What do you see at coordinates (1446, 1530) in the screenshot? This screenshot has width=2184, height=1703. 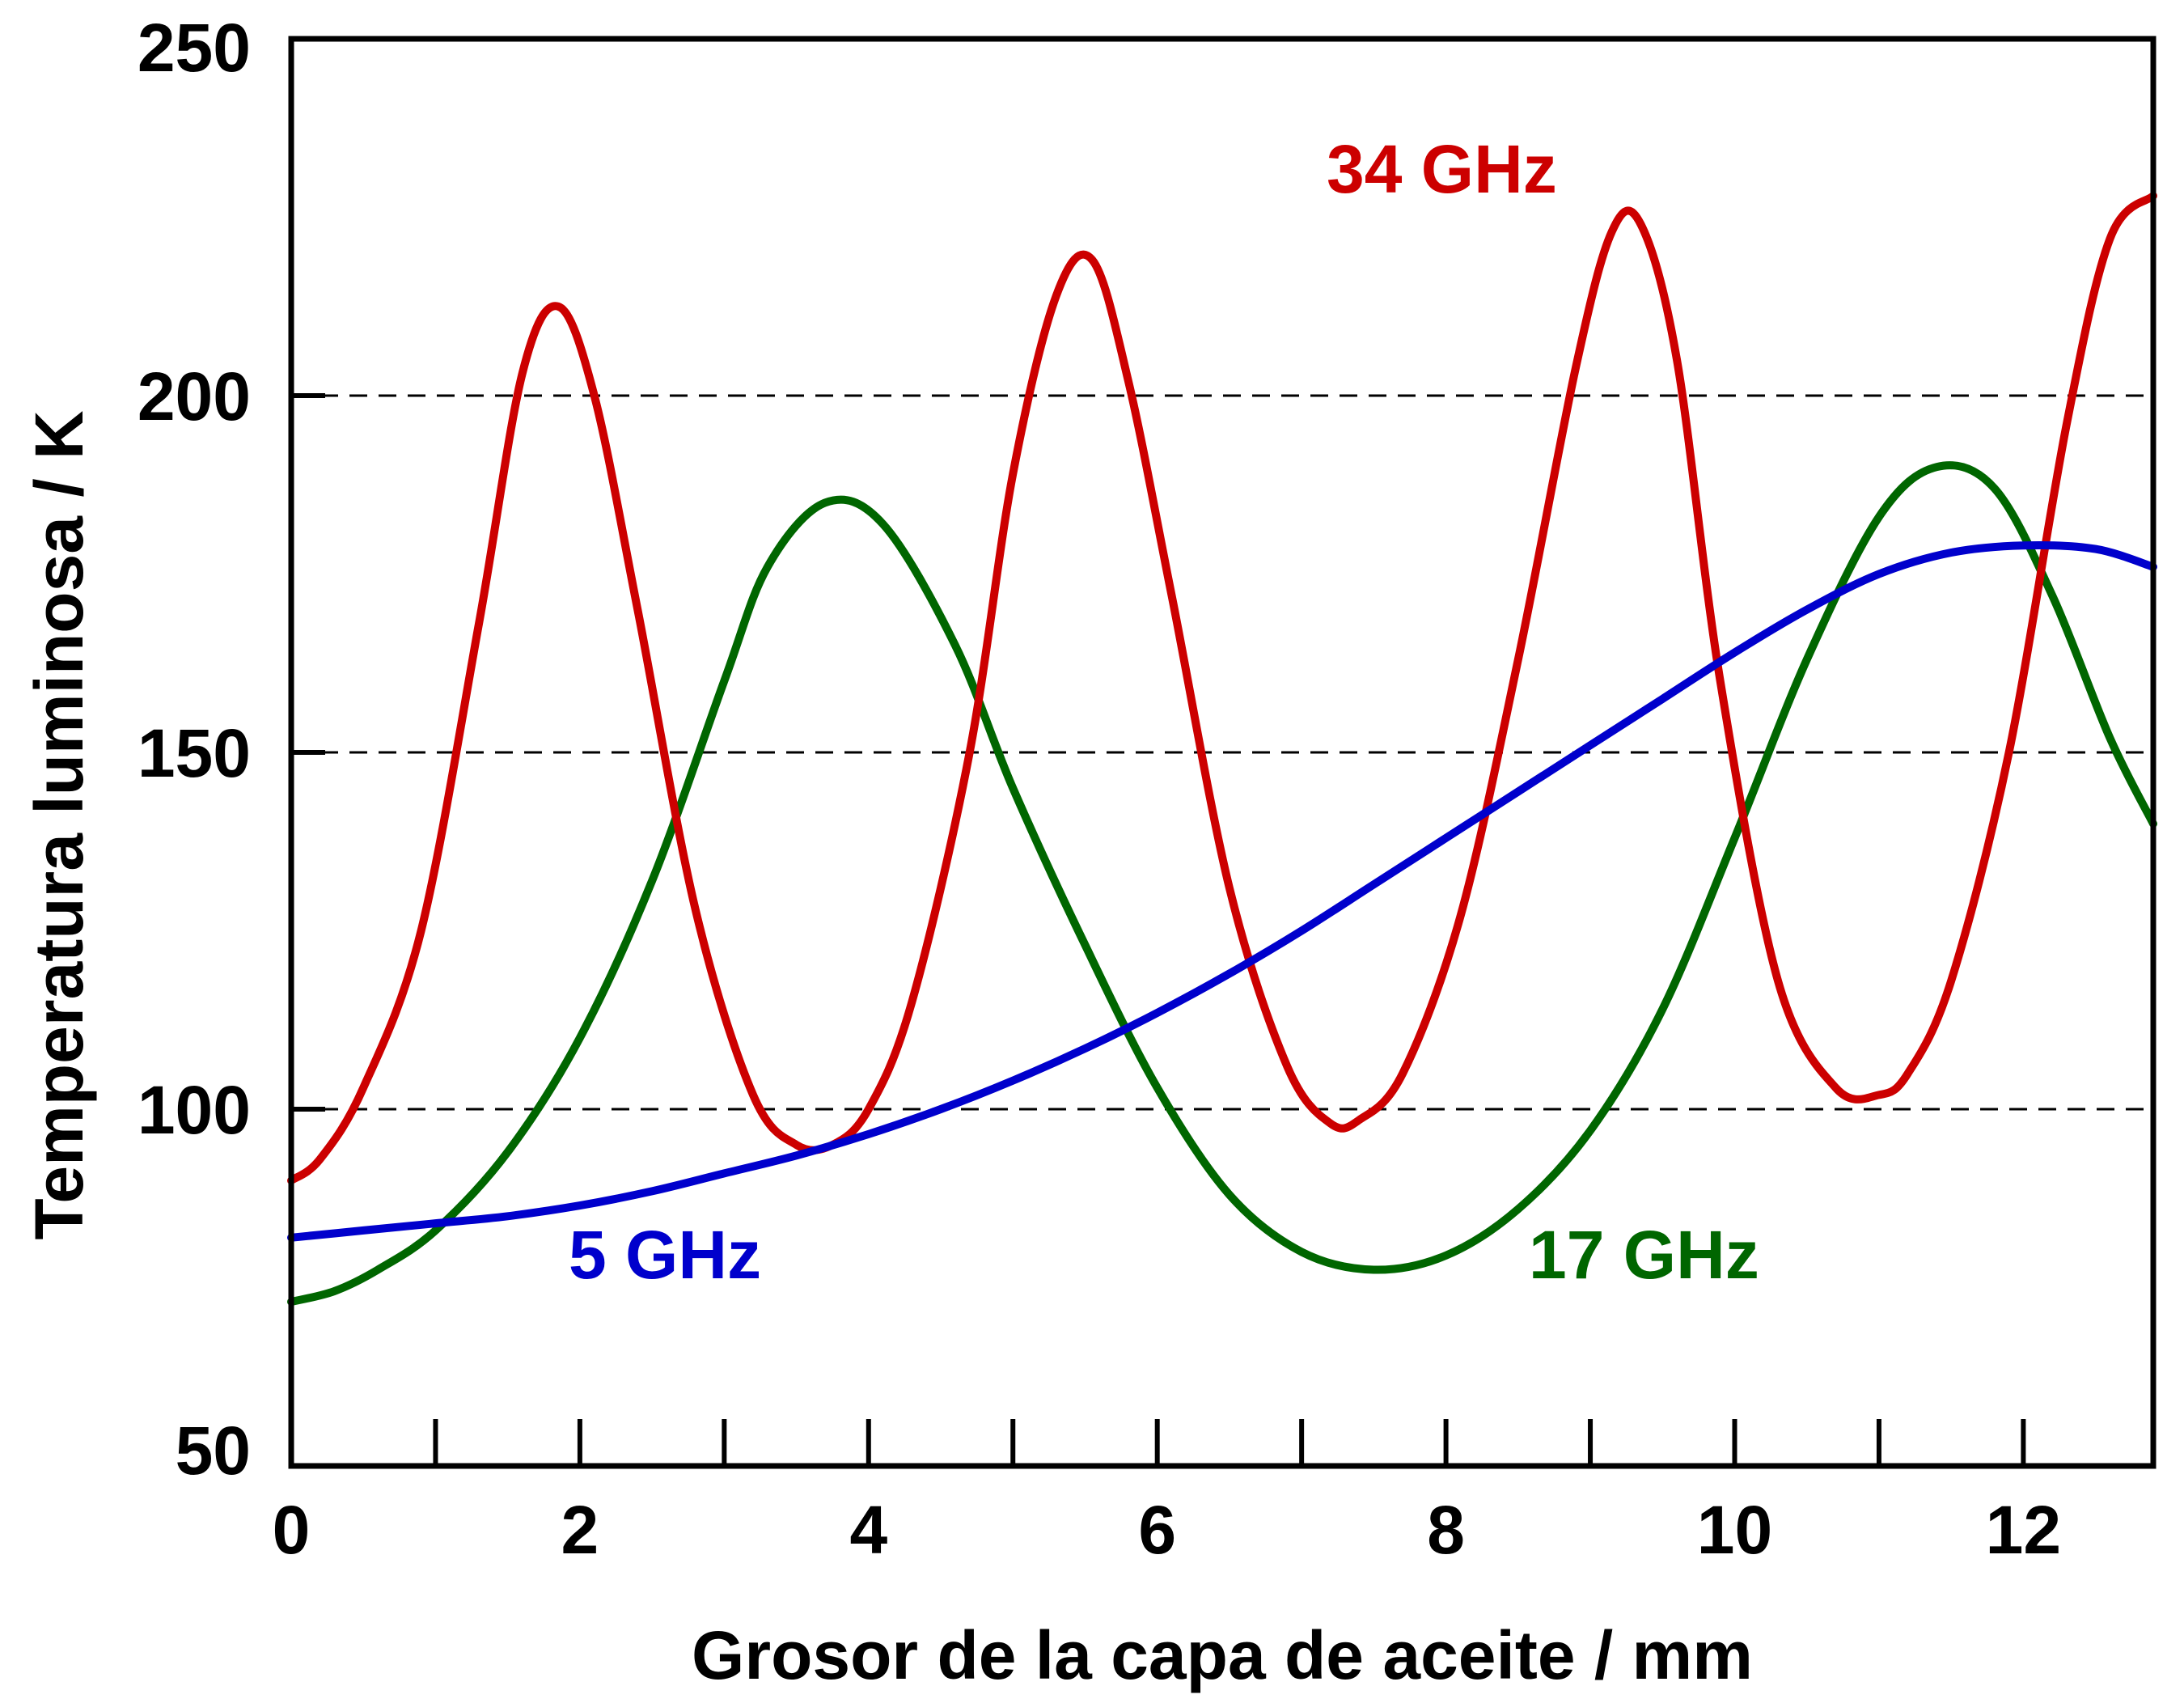 I see `x-tick-label-8: 8` at bounding box center [1446, 1530].